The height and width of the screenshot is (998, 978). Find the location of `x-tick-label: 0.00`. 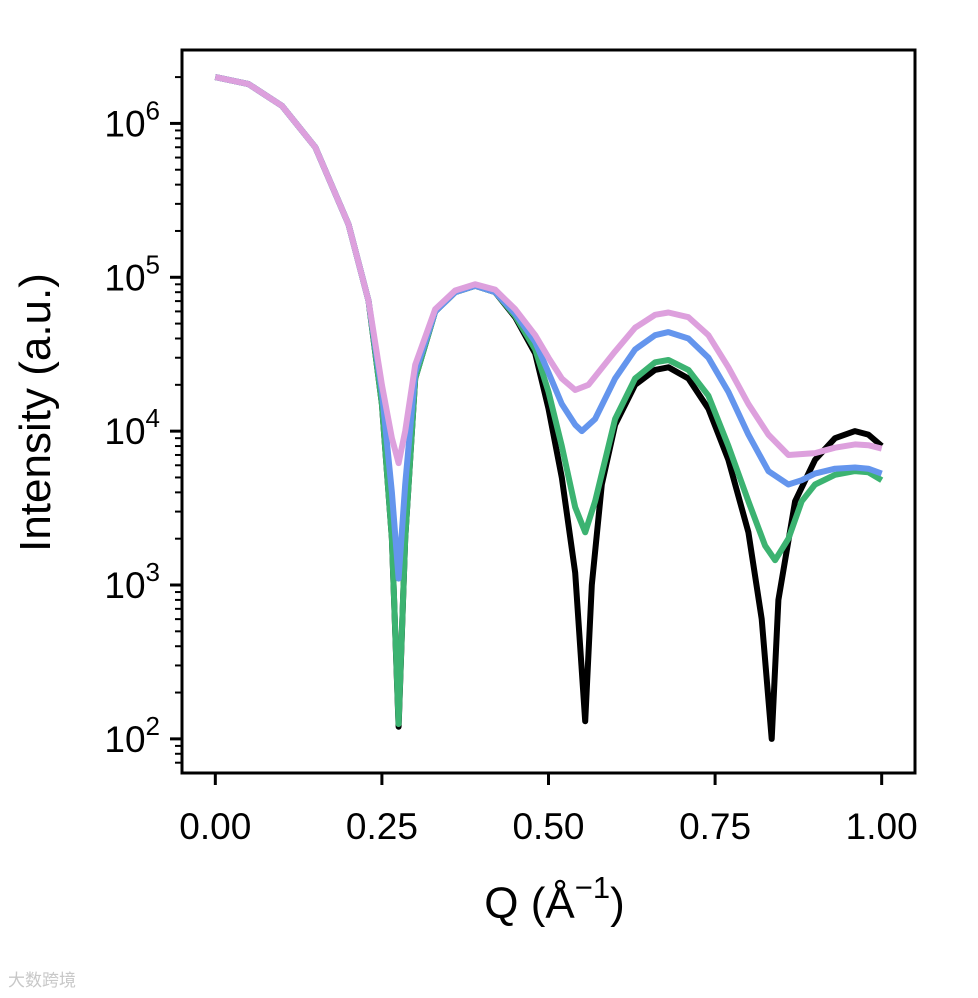

x-tick-label: 0.00 is located at coordinates (215, 826).